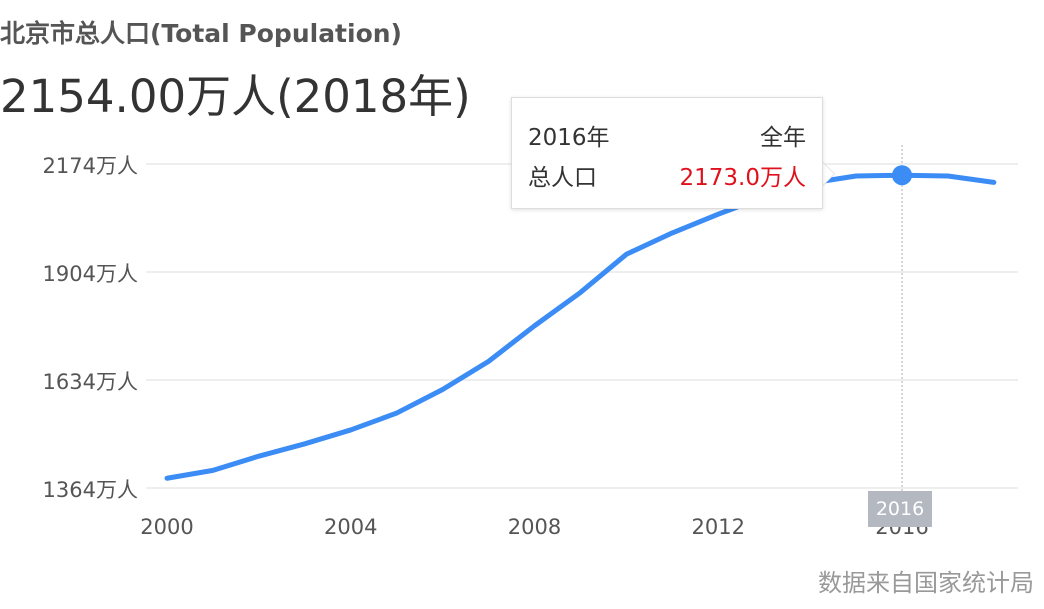  Describe the element at coordinates (667, 153) in the screenshot. I see `tooltip: 2016年 全年 总人口 2173.0万人` at that location.